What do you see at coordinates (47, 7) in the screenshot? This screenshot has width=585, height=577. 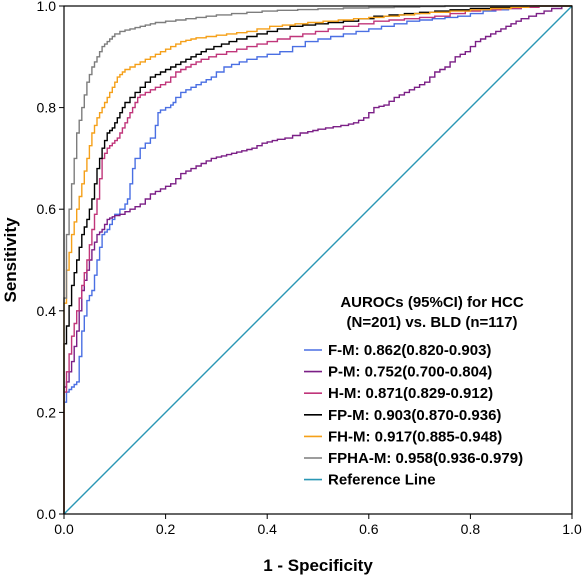 I see `y-tick-label: 1.0` at bounding box center [47, 7].